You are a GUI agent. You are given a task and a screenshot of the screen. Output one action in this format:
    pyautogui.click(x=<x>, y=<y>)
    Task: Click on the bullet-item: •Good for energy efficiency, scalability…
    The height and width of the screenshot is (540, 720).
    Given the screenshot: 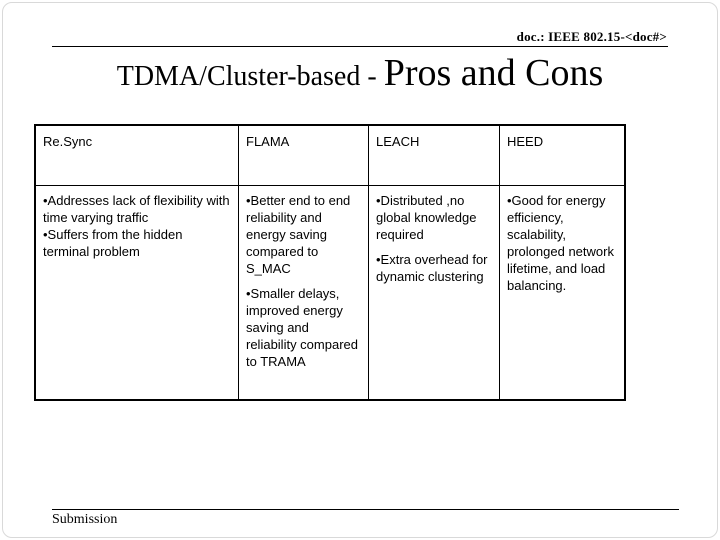 What is the action you would take?
    pyautogui.click(x=560, y=243)
    